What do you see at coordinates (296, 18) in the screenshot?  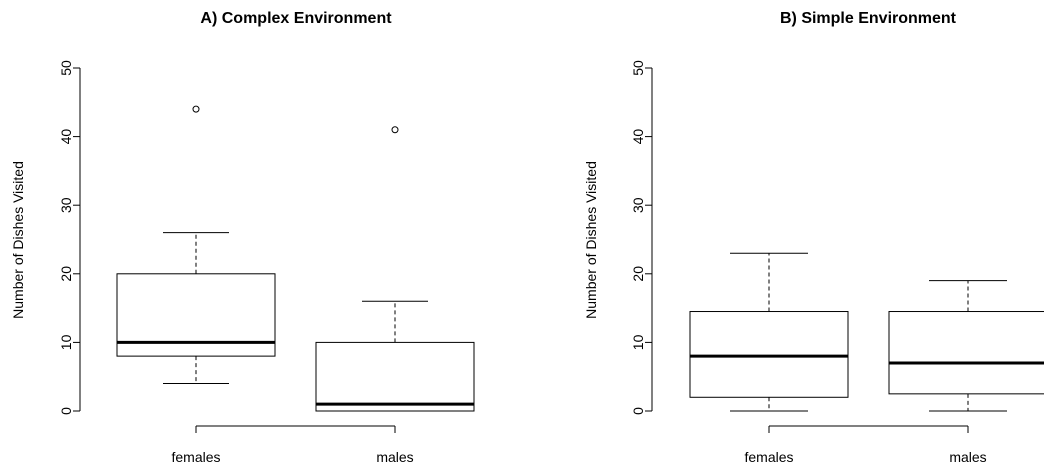 I see `chart-title: A) Complex Environment` at bounding box center [296, 18].